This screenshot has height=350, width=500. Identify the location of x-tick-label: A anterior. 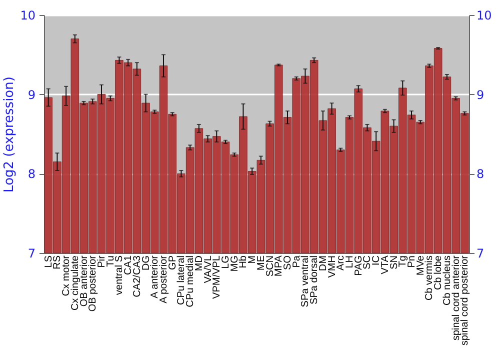
(155, 276).